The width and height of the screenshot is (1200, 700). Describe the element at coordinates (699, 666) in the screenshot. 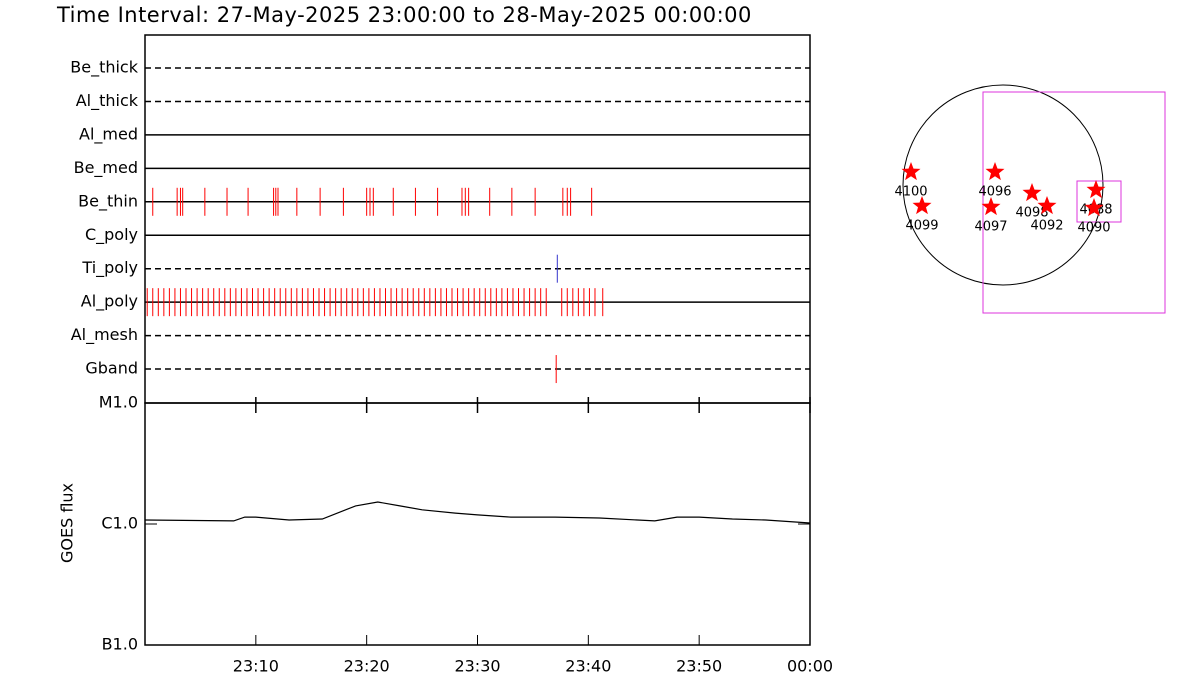

I see `x-tick-label: 23:50` at that location.